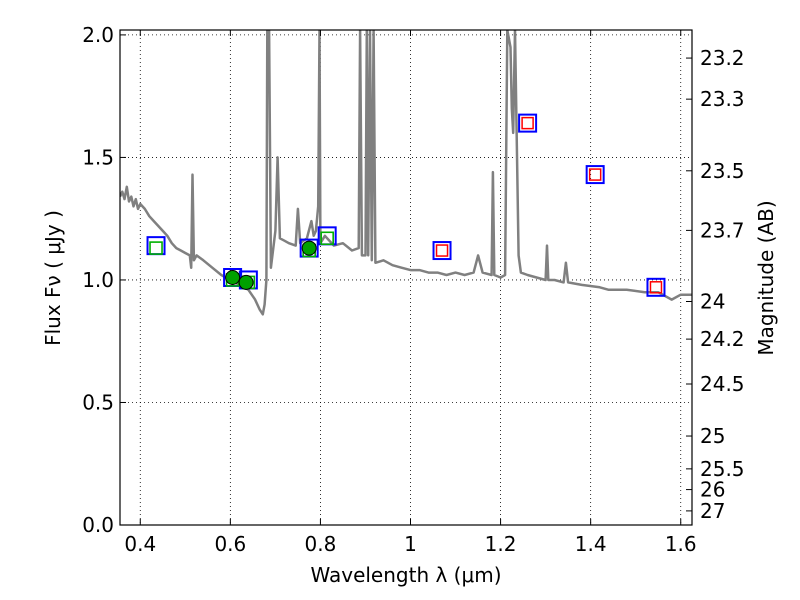  Describe the element at coordinates (712, 436) in the screenshot. I see `y-tick-label-right: 25` at that location.